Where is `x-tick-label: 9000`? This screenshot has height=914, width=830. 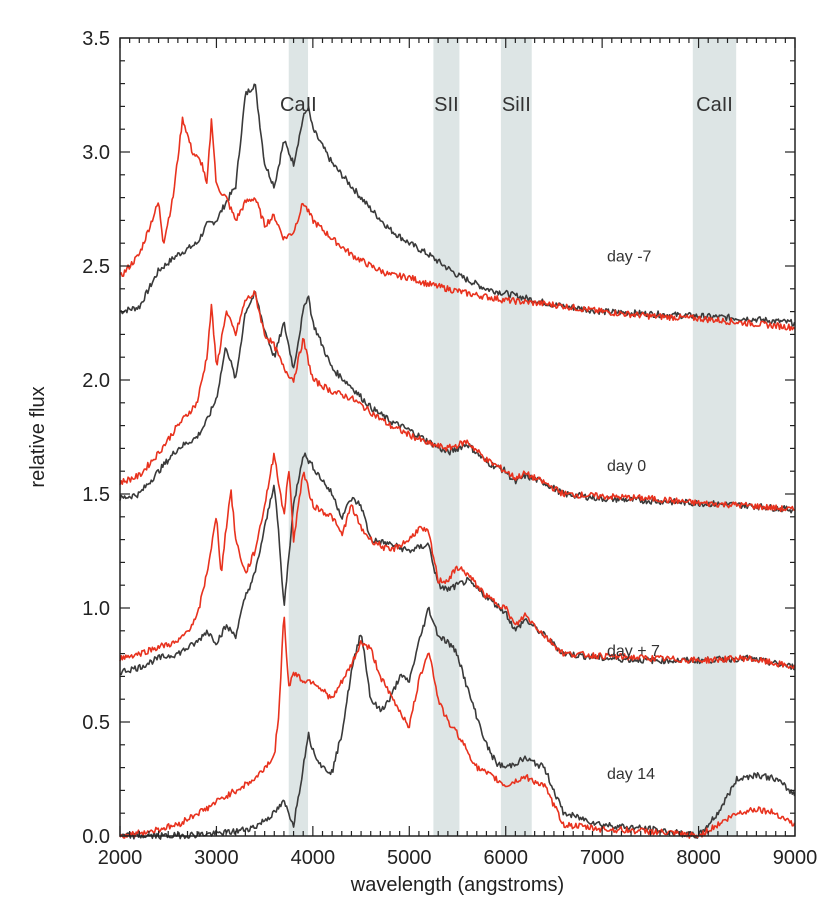
x-tick-label: 9000 is located at coordinates (795, 858).